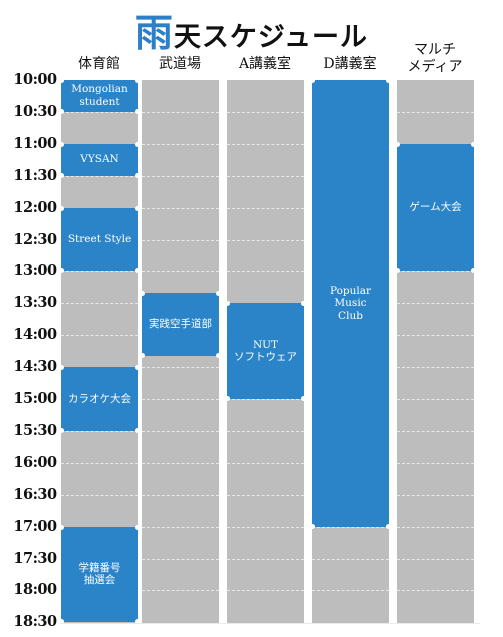 This screenshot has width=503, height=637. What do you see at coordinates (35, 303) in the screenshot?
I see `time-label: 13:30` at bounding box center [35, 303].